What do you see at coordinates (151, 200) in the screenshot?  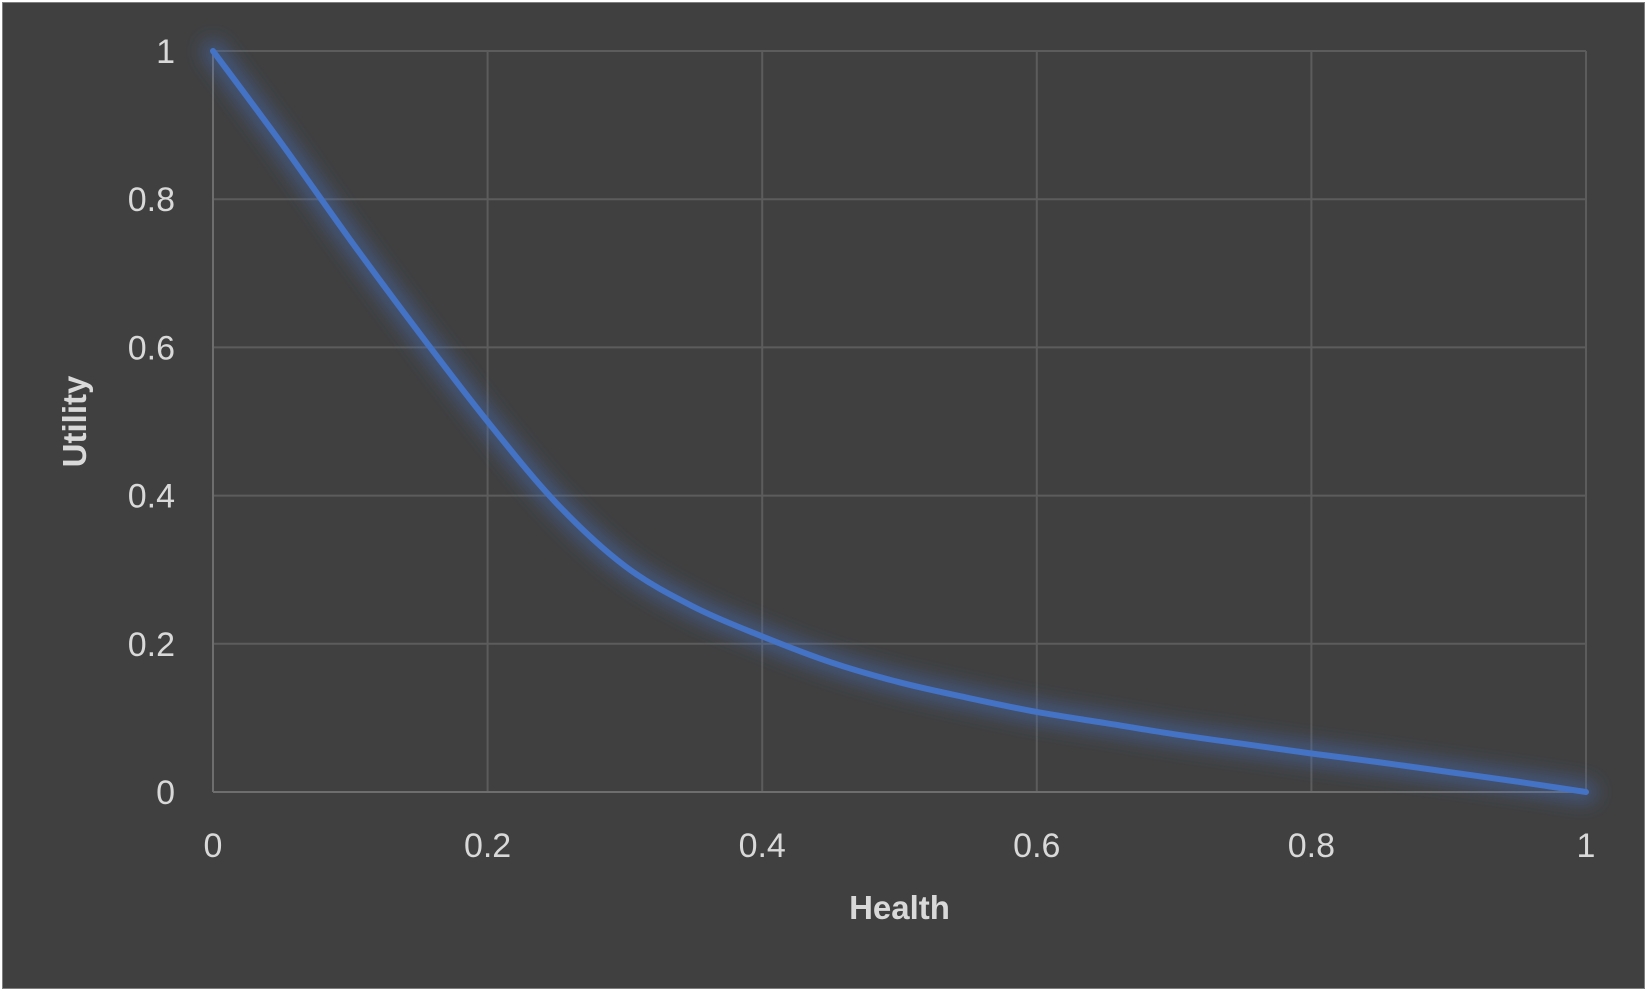 I see `y-tick-label: 0.8` at bounding box center [151, 200].